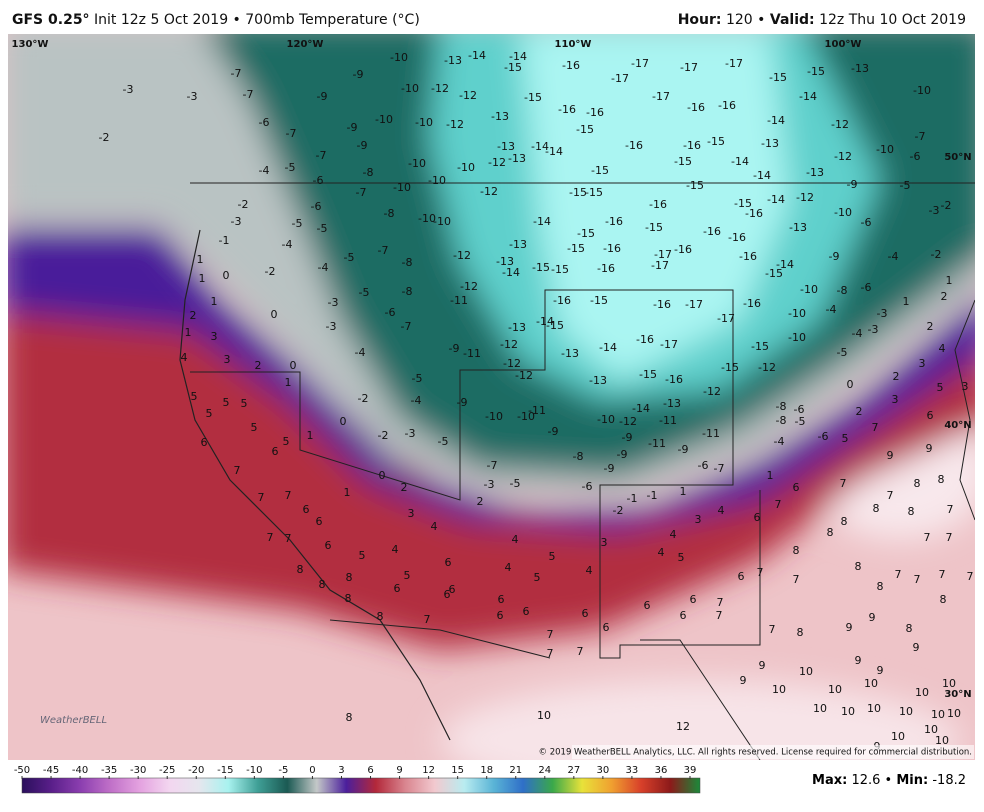 The image size is (984, 812). I want to click on colorbar-label: 18, so click(486, 770).